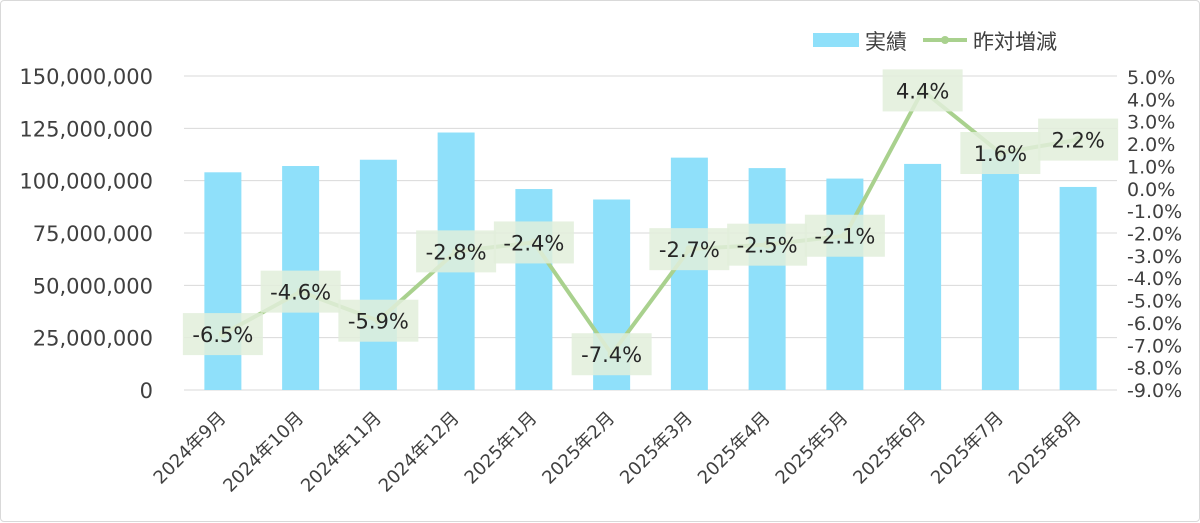  Describe the element at coordinates (1045, 448) in the screenshot. I see `x-tick-label: 2025年8月` at that location.